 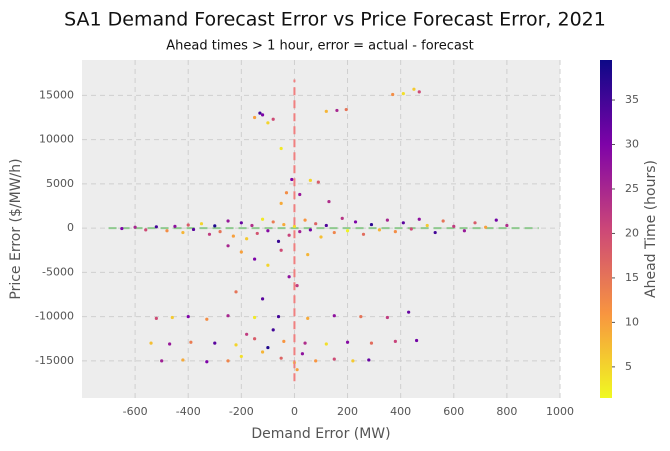 I want to click on y-tick-label: 0, so click(x=70, y=227).